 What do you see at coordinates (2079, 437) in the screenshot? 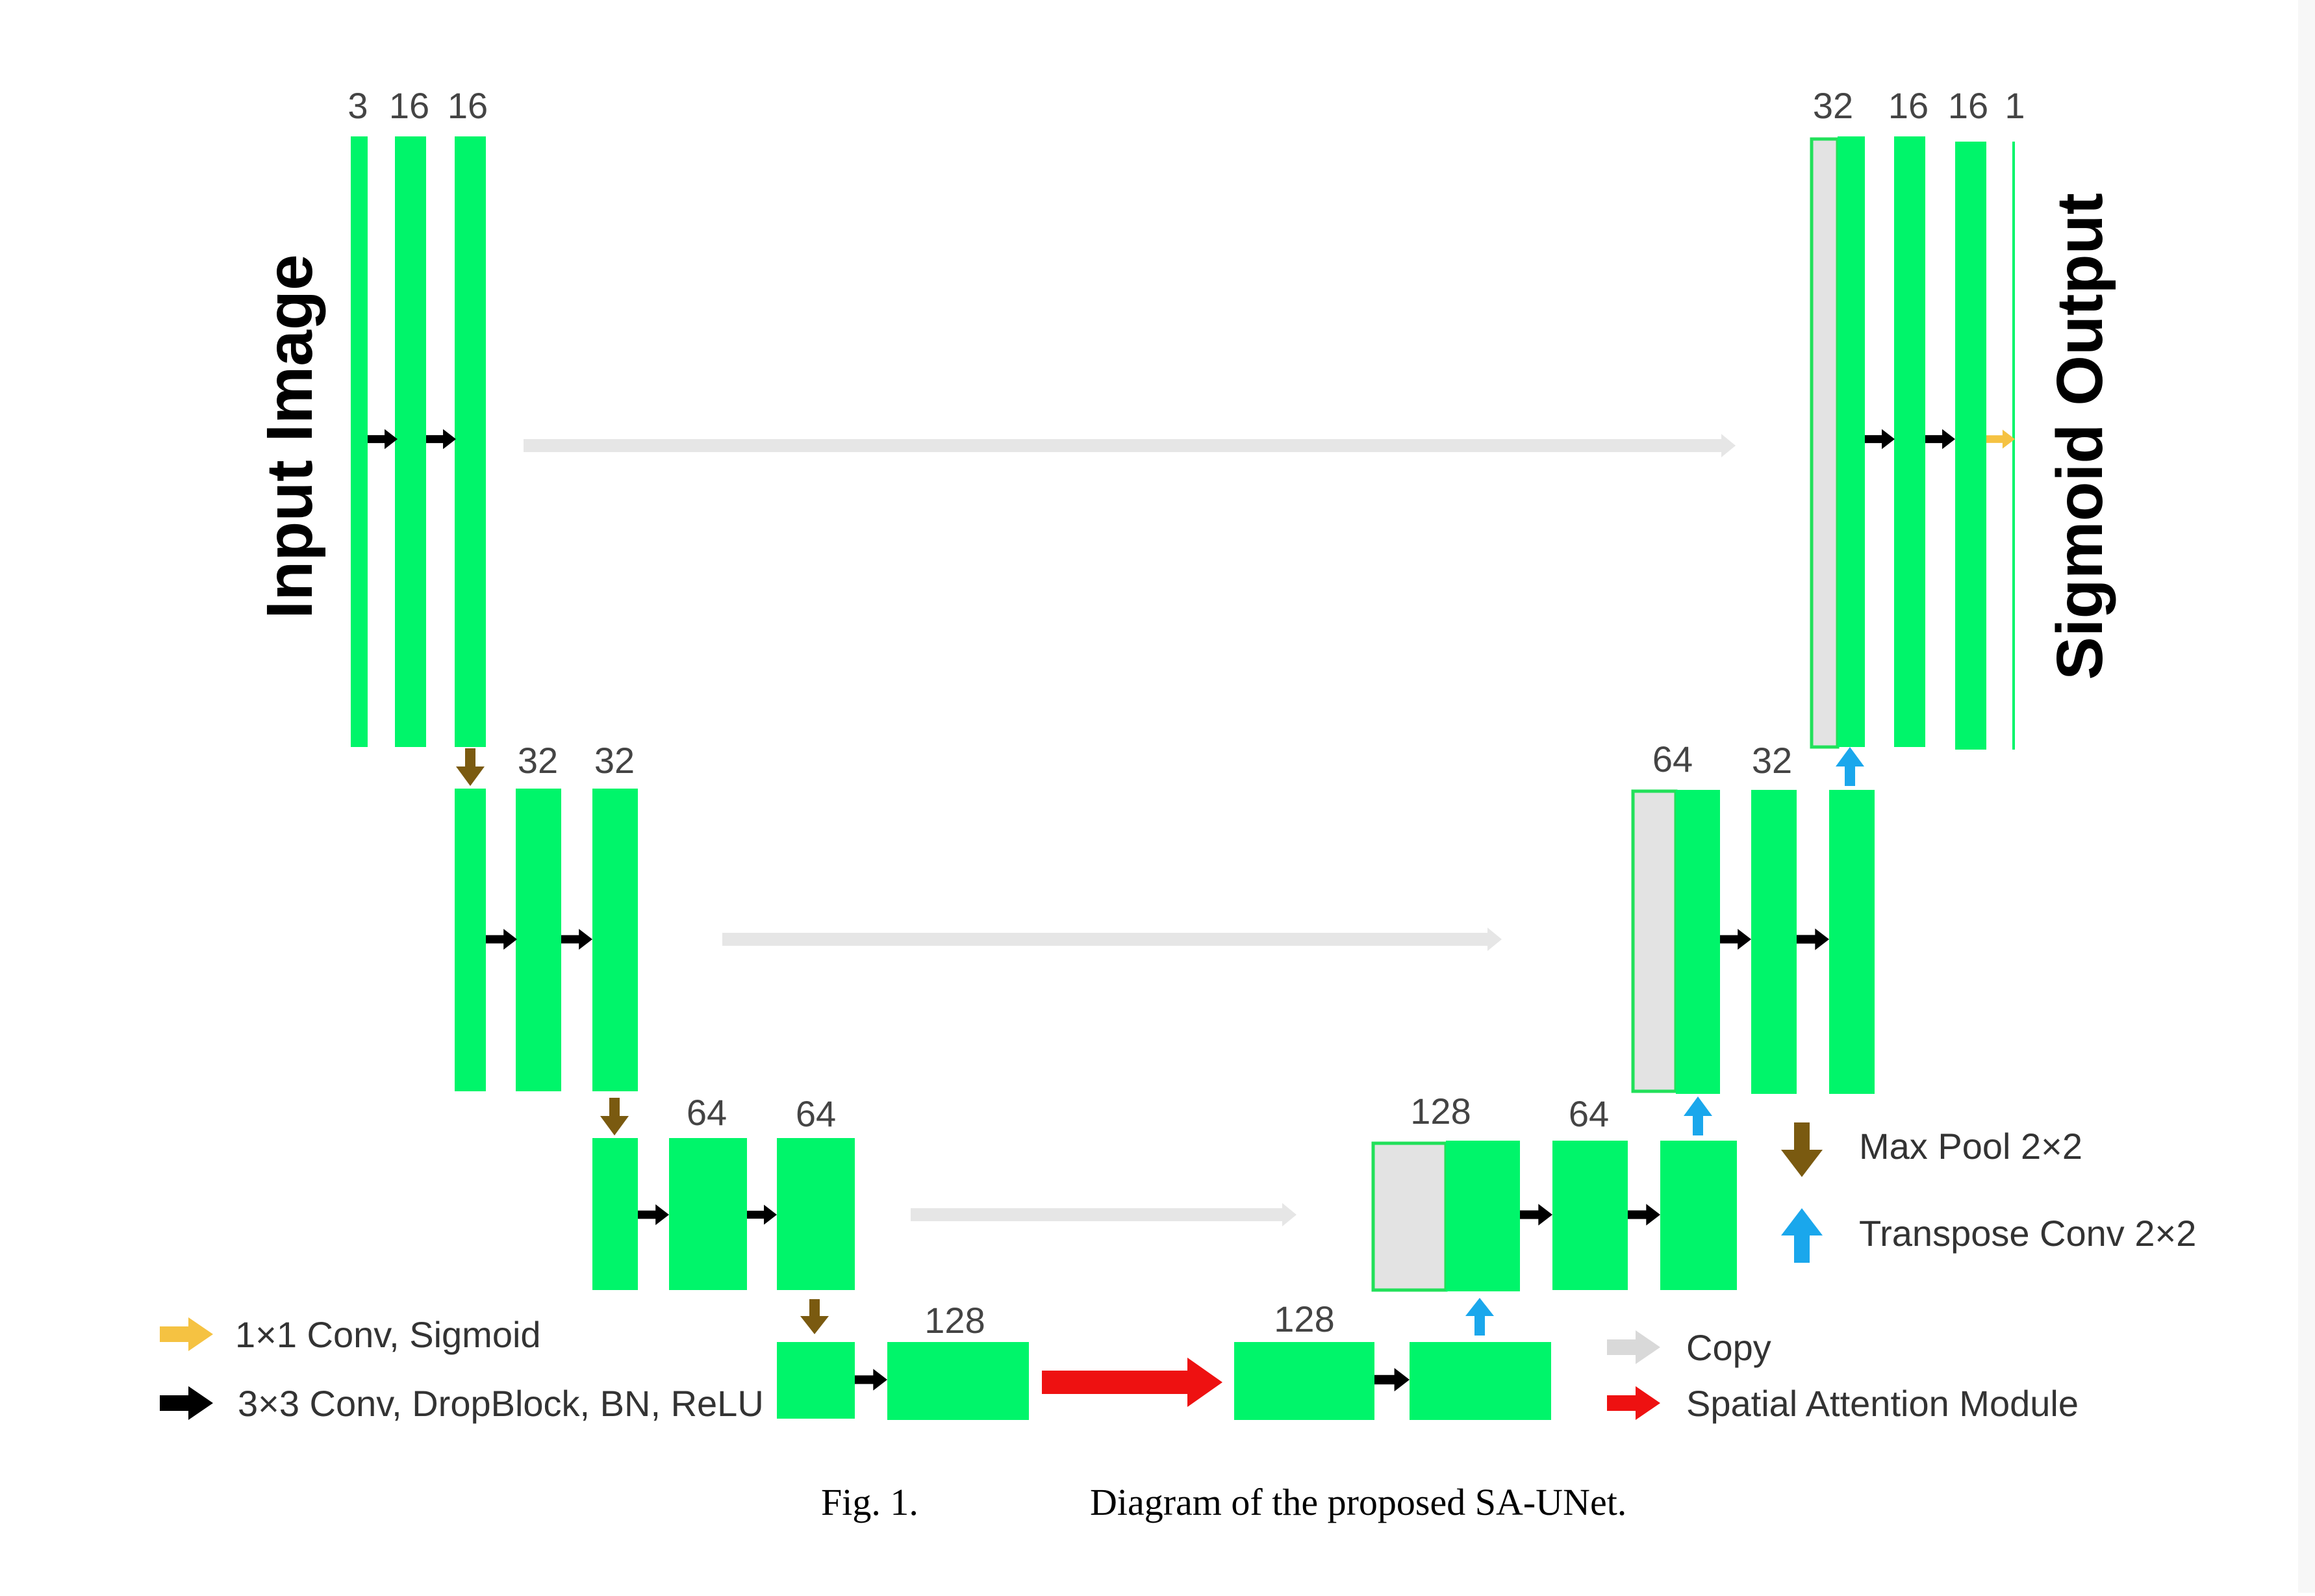
I see `sigmoid-output-label: Sigmoid Output` at bounding box center [2079, 437].